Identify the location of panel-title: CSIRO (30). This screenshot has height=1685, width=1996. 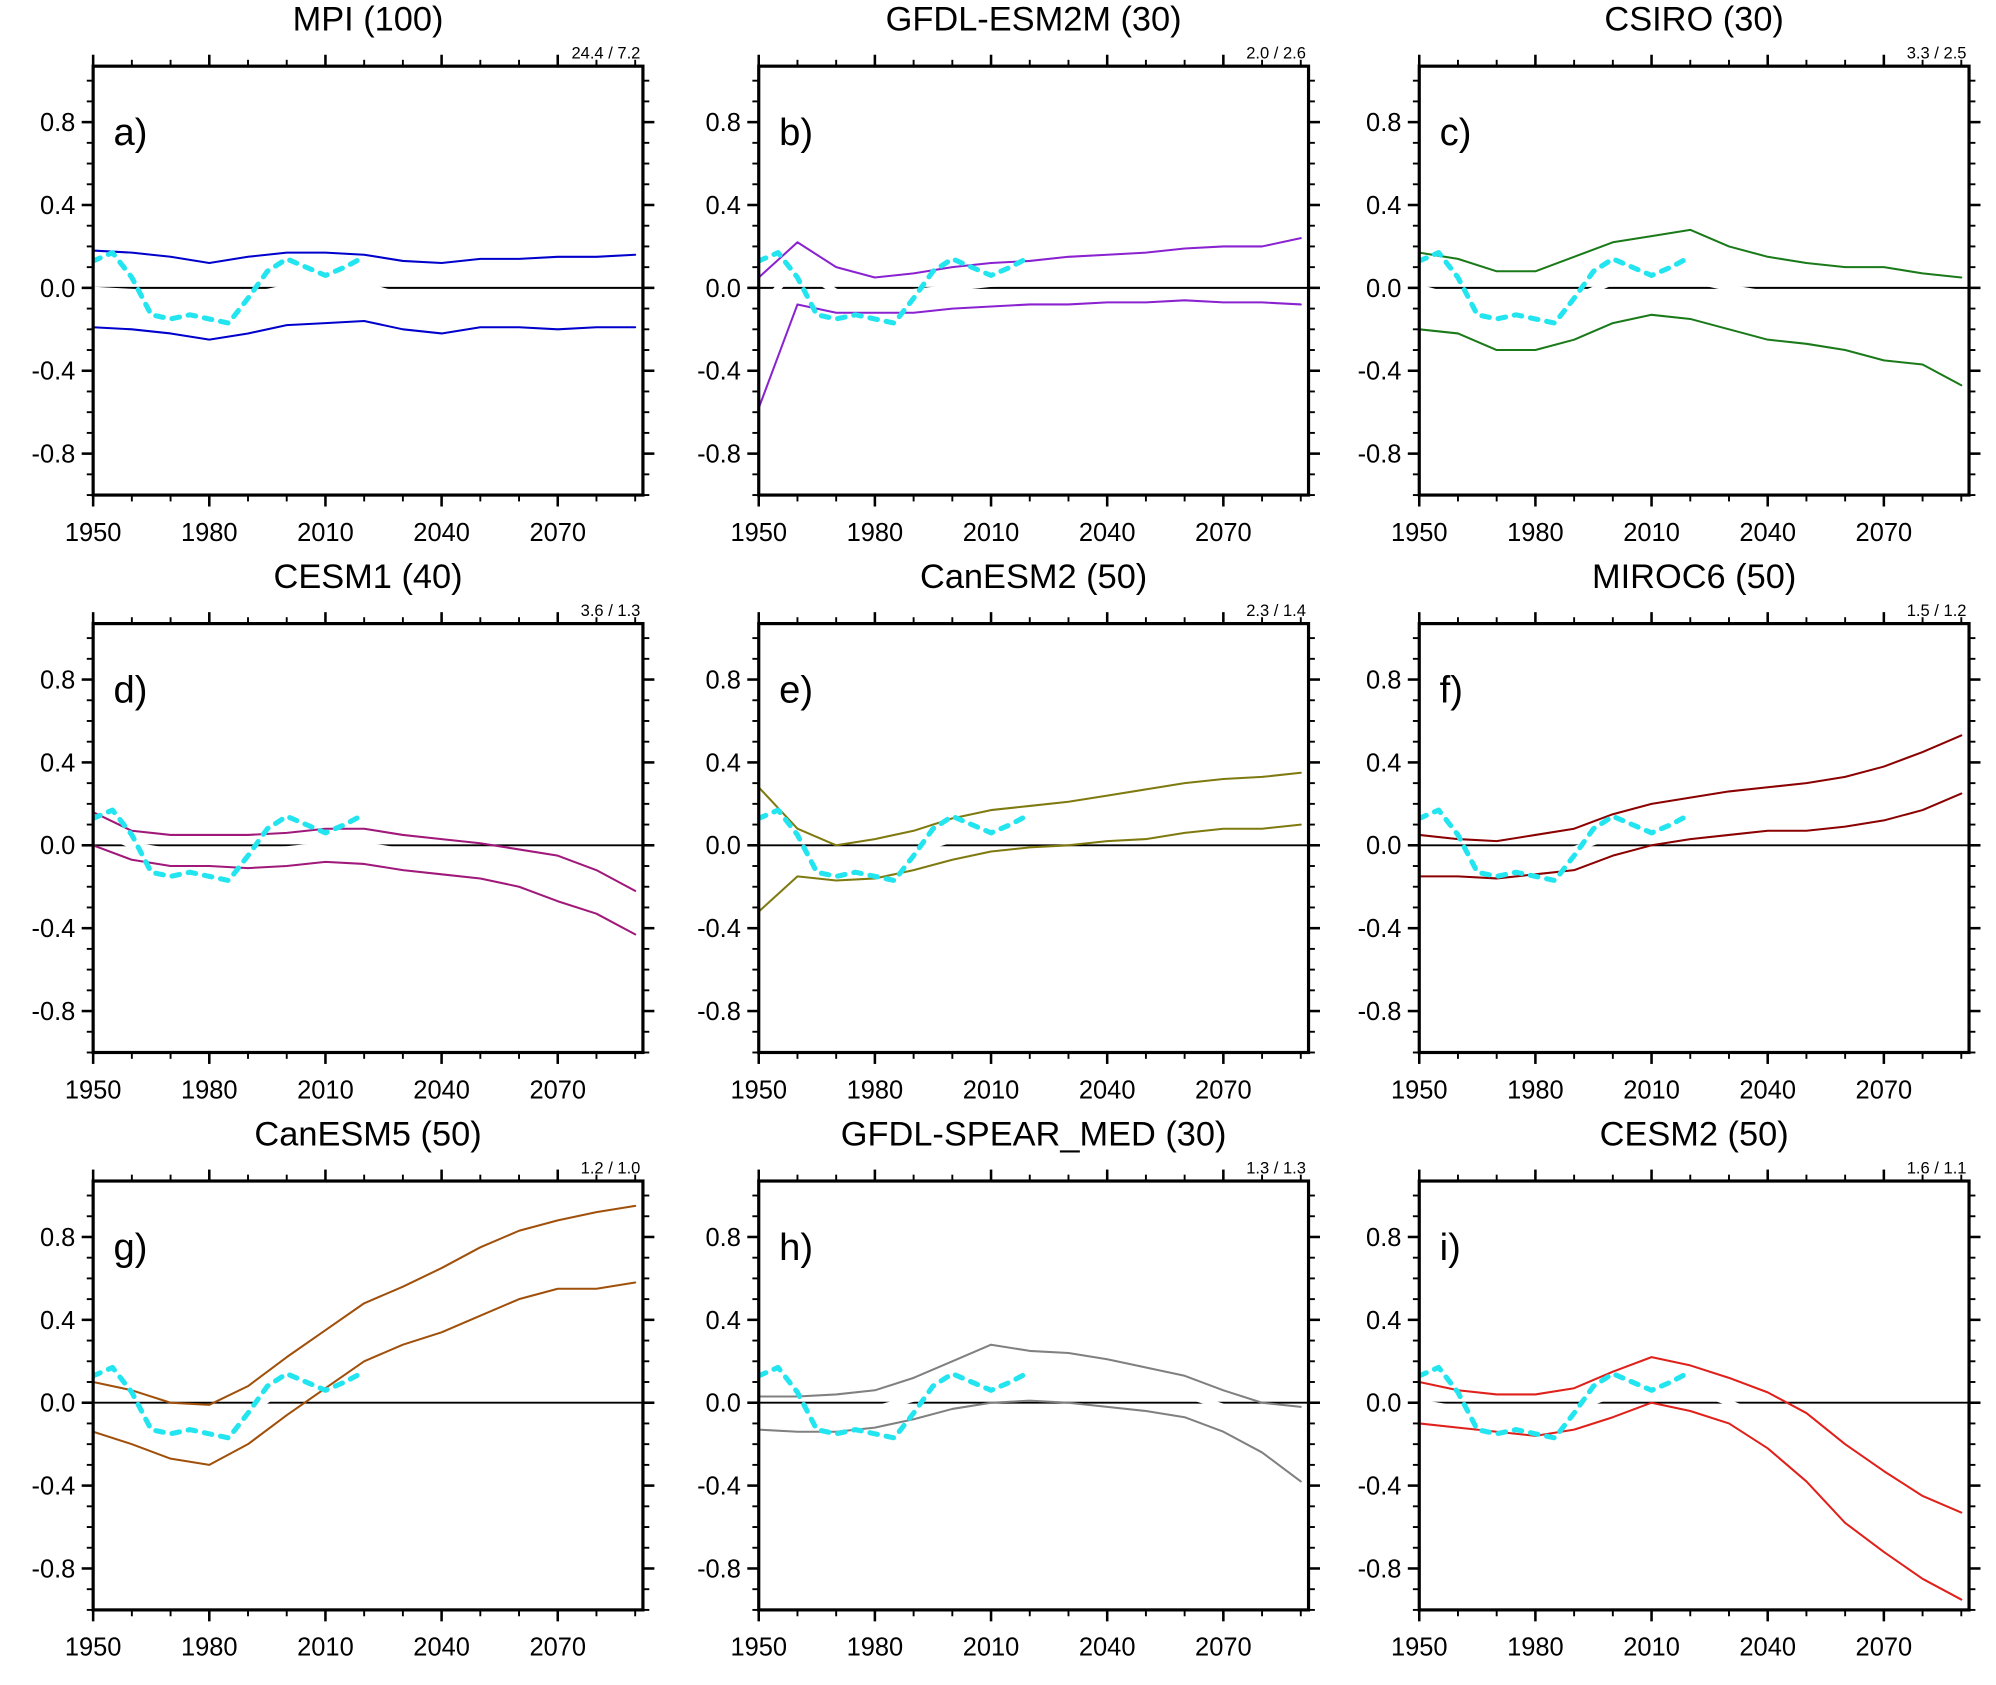
(1693, 20).